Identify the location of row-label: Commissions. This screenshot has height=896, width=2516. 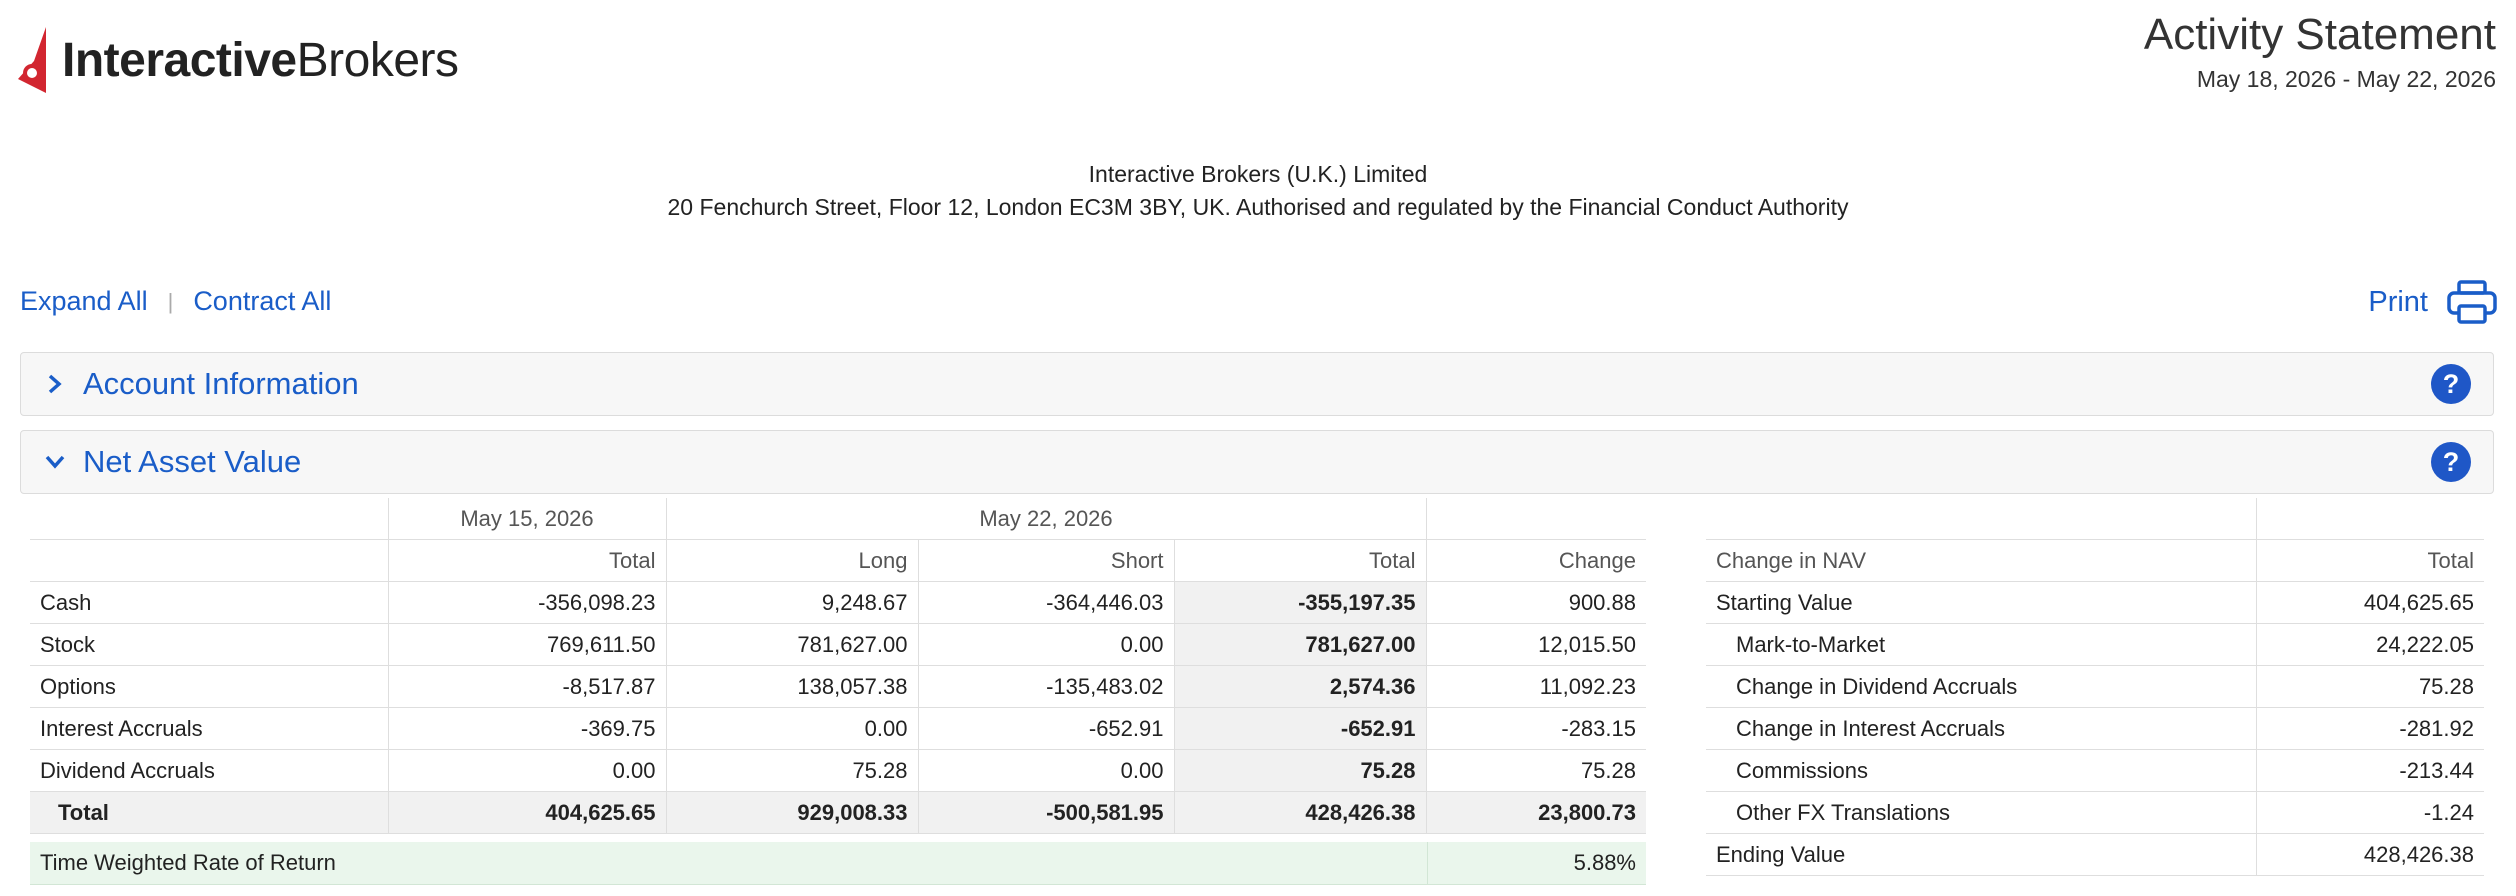
(1981, 770).